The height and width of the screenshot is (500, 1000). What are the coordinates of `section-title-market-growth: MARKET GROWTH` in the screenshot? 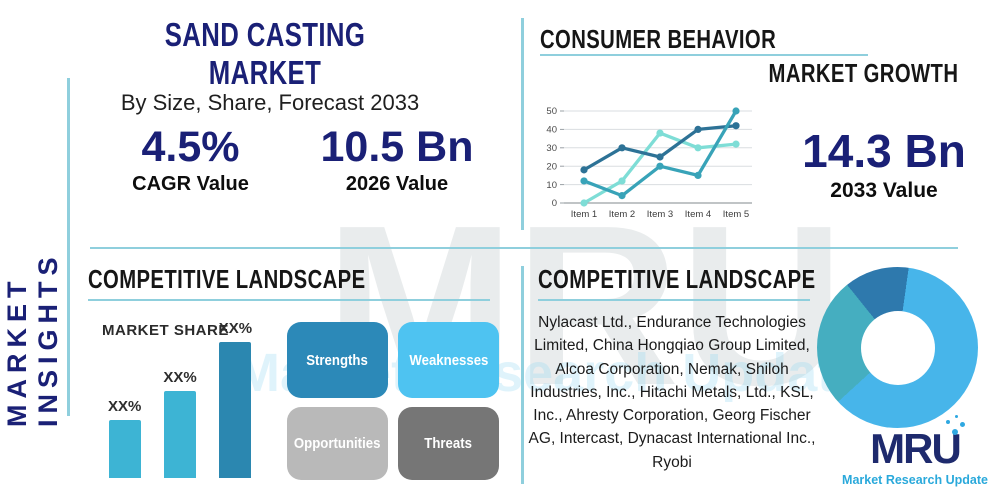 It's located at (829, 73).